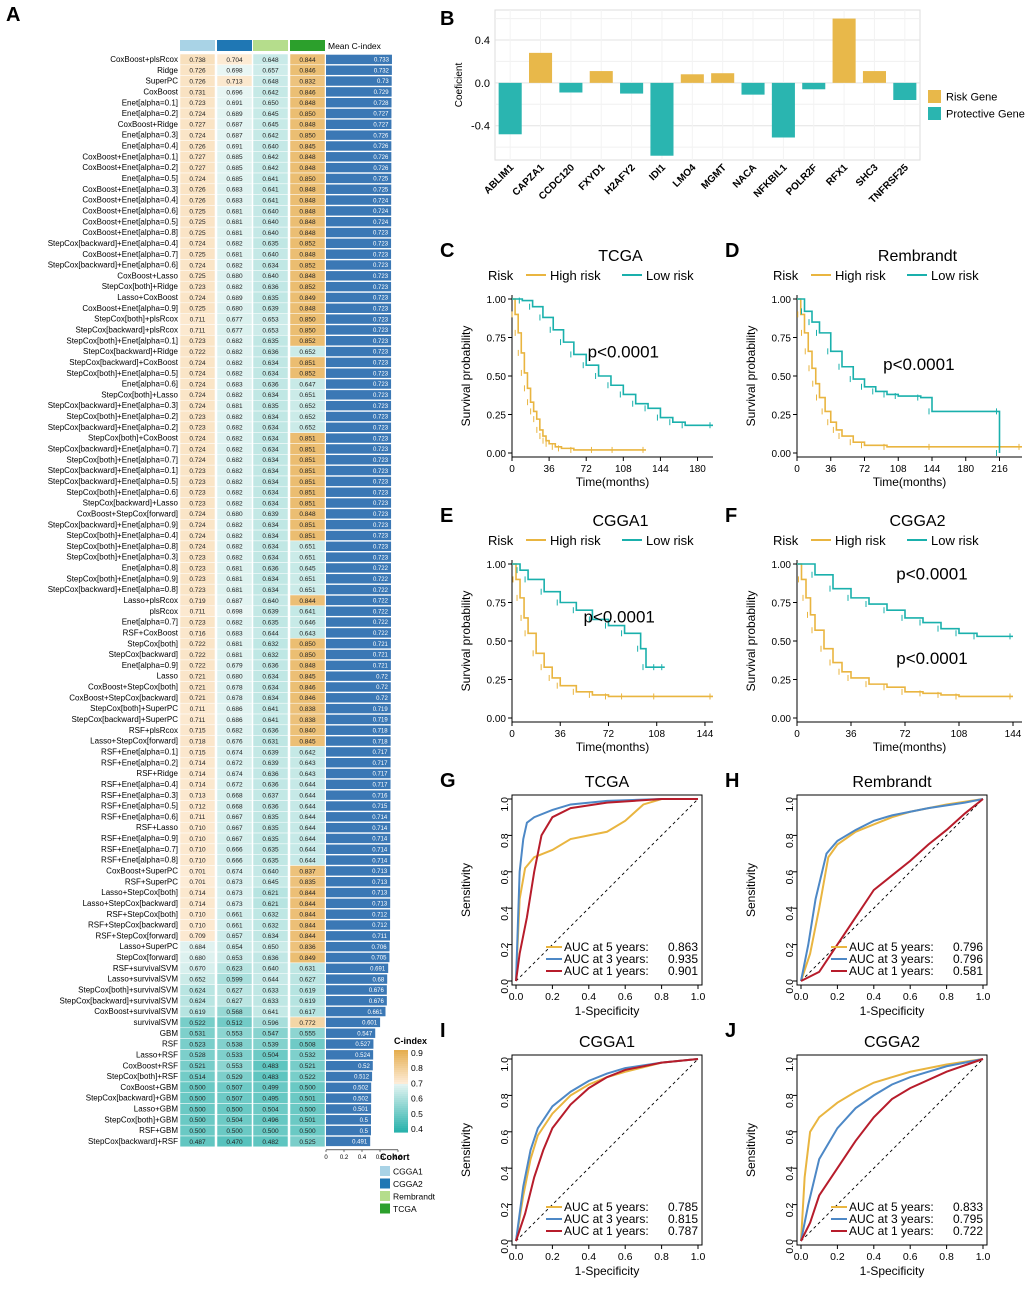 This screenshot has height=1290, width=1034. Describe the element at coordinates (497, 377) in the screenshot. I see `y-tick-label: 0.50` at that location.